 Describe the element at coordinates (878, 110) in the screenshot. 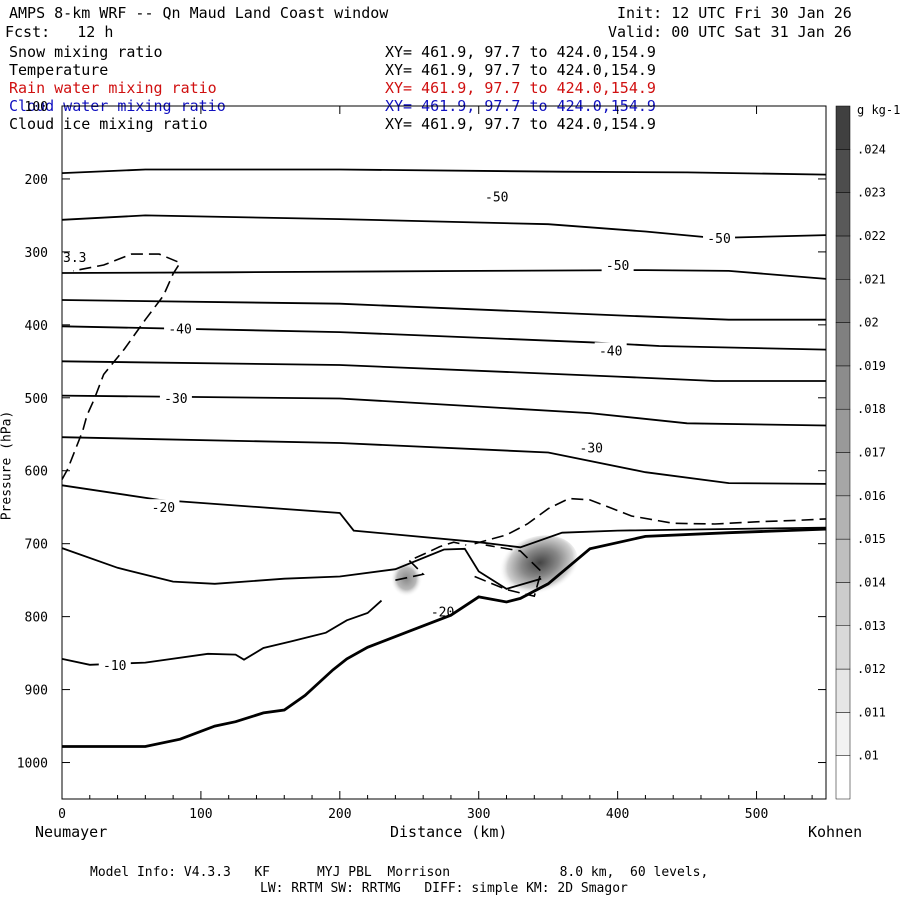

I see `colorbar-unit: g kg-1` at that location.